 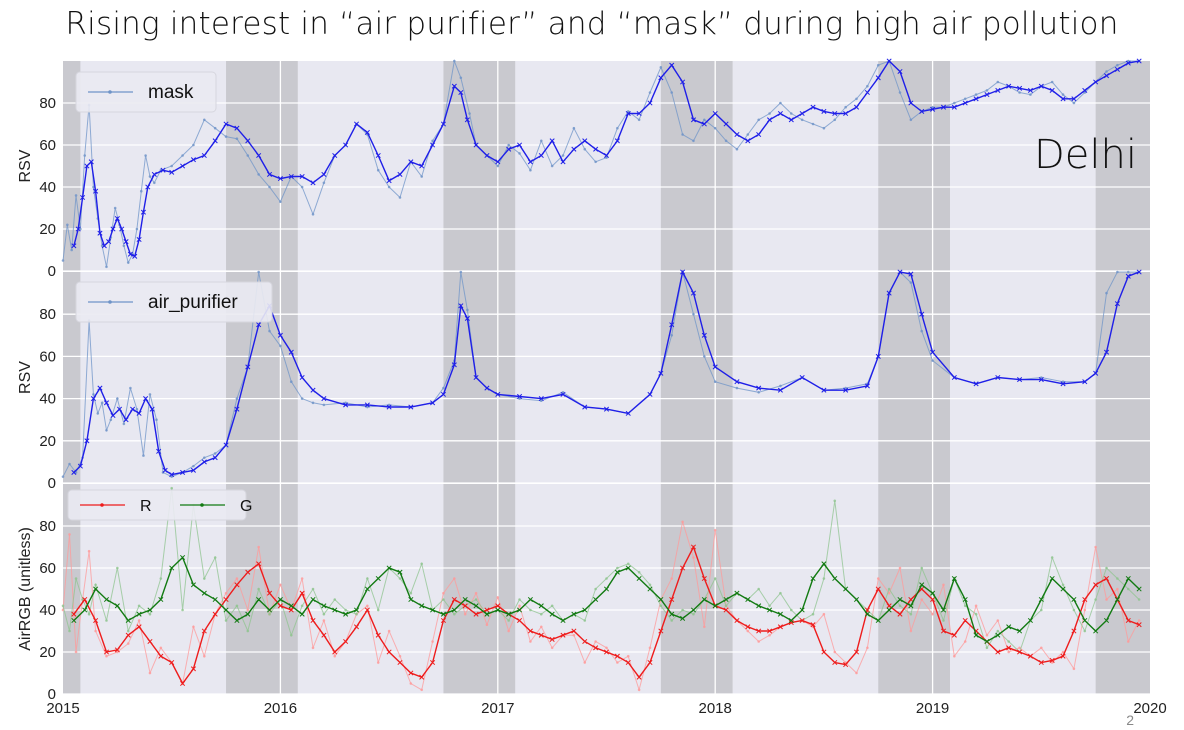 I want to click on airrgb-y-tick-labels: 0 20 40 60 80, so click(x=47, y=610).